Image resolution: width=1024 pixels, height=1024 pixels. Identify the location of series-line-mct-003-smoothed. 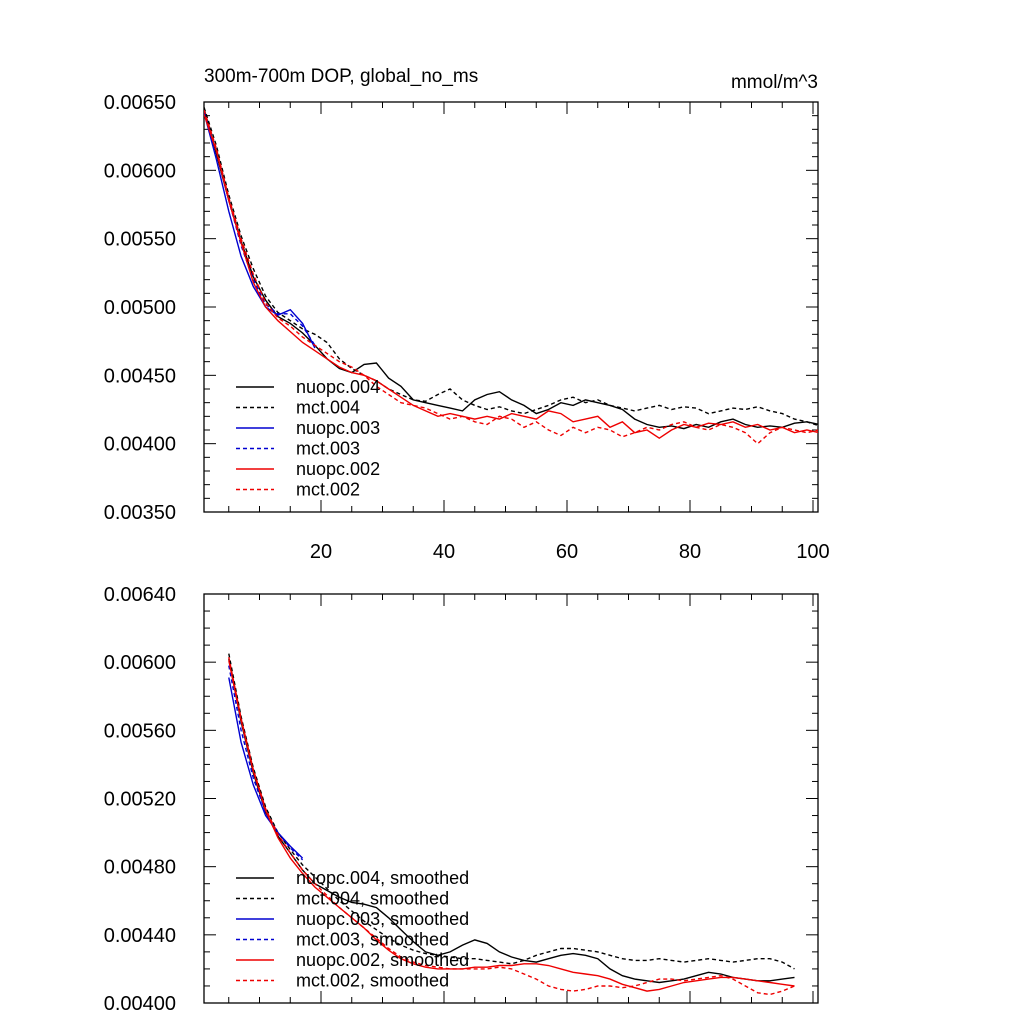
(266, 763).